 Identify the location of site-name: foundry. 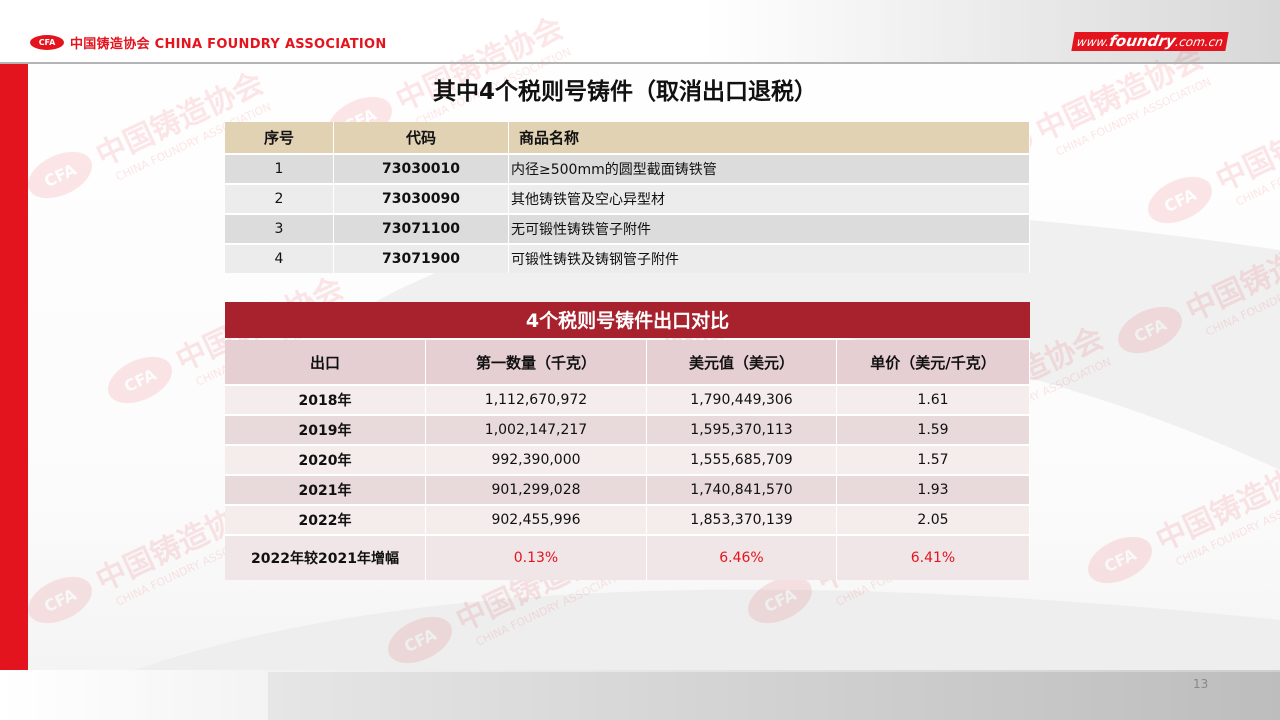
(1142, 41).